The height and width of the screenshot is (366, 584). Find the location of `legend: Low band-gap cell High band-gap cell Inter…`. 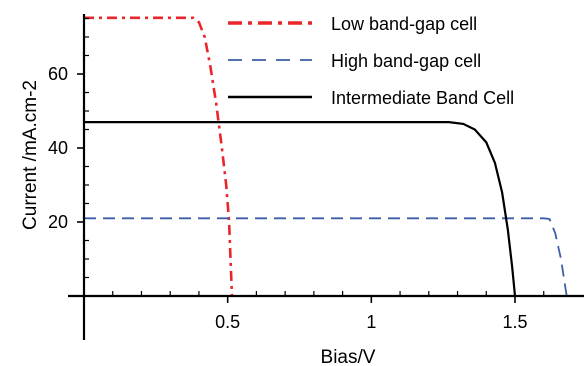

legend: Low band-gap cell High band-gap cell Inter… is located at coordinates (371, 61).